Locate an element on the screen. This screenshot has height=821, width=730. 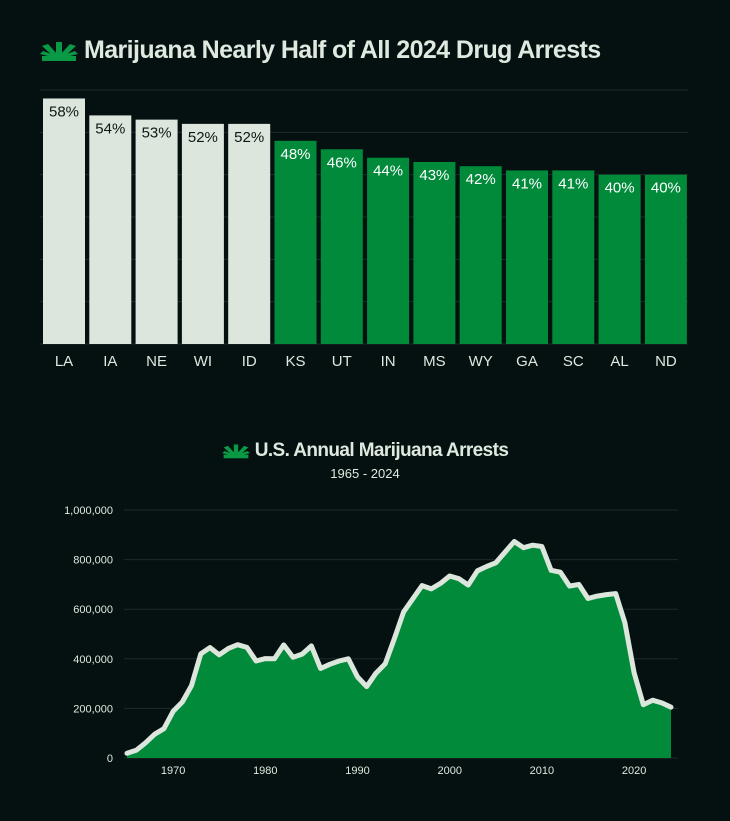
area-chart-subtitle: 1965 - 2024 is located at coordinates (365, 473).